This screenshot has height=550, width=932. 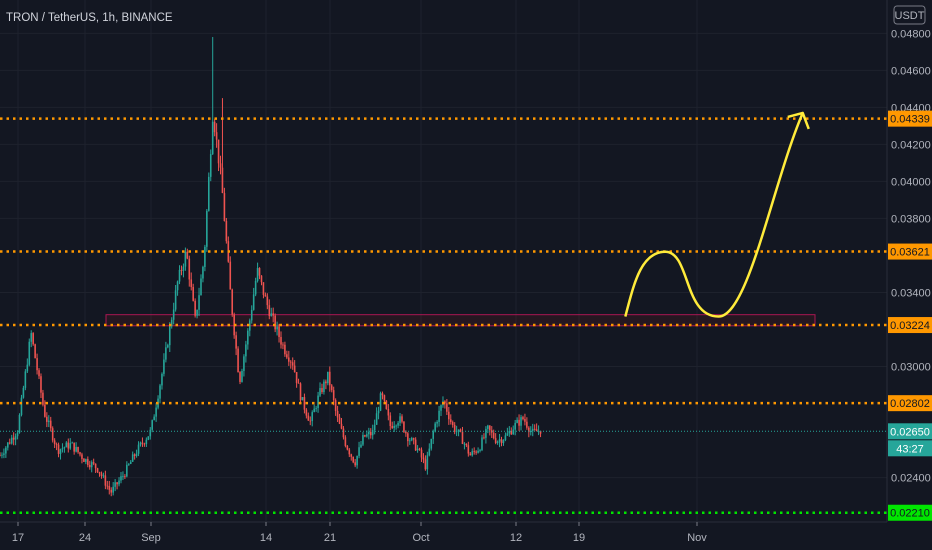 What do you see at coordinates (516, 538) in the screenshot?
I see `time-tick-label: 12` at bounding box center [516, 538].